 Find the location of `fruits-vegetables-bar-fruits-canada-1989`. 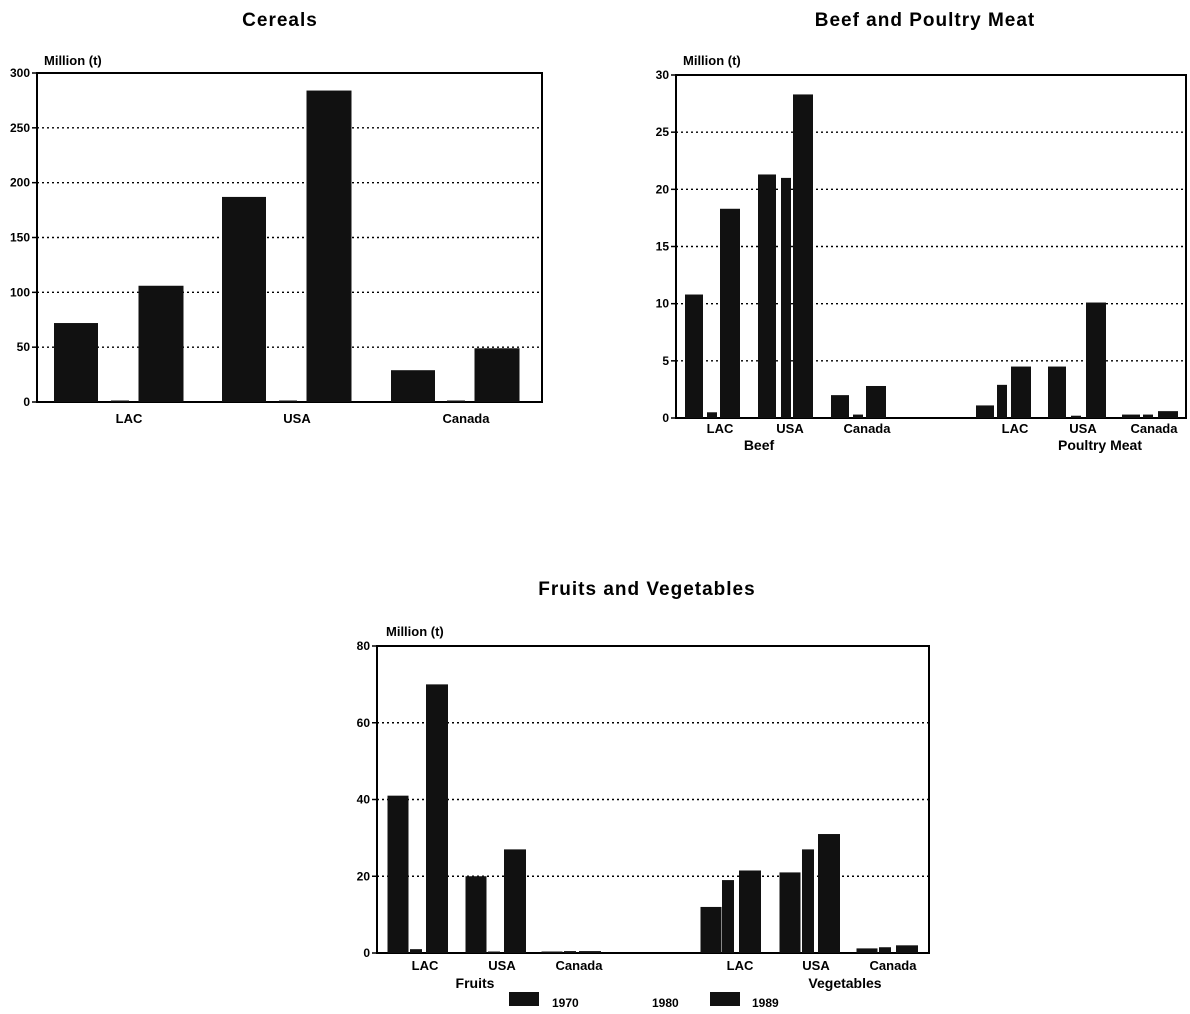

fruits-vegetables-bar-fruits-canada-1989 is located at coordinates (590, 952).